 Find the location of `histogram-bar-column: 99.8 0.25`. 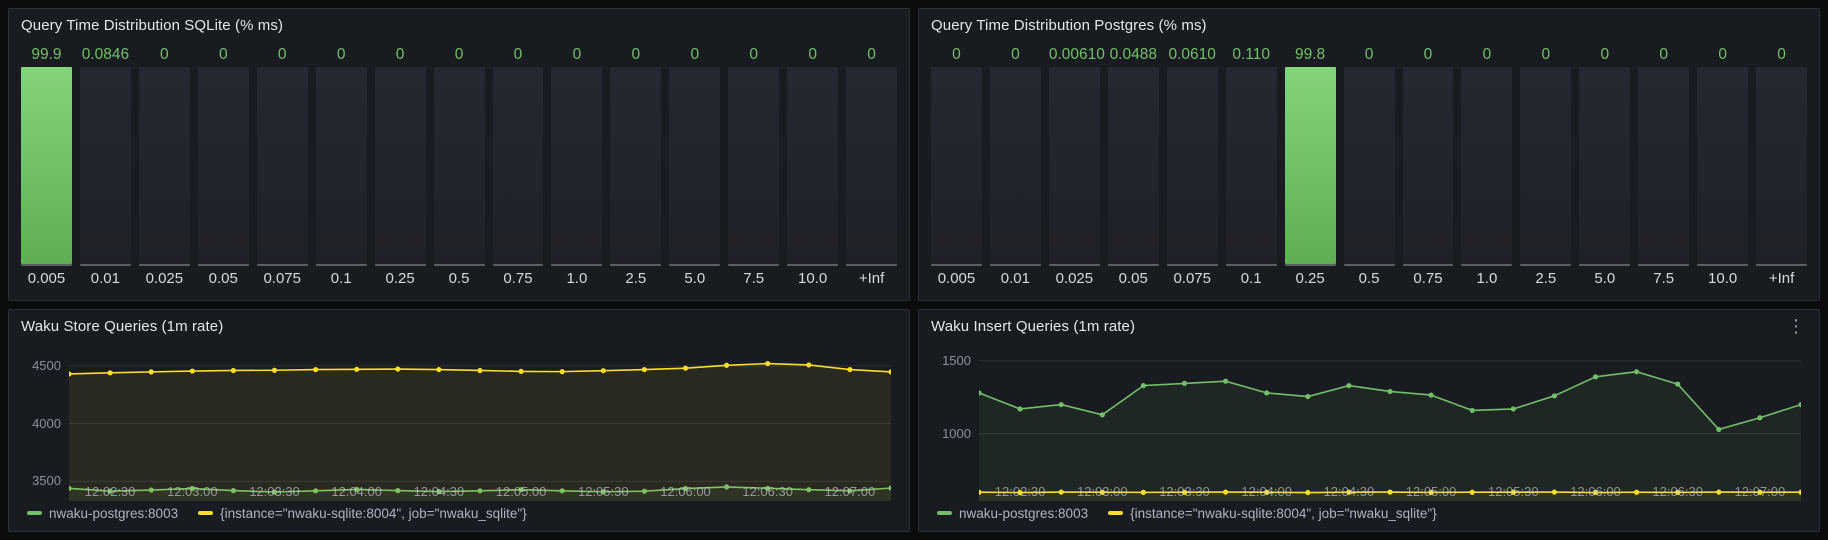

histogram-bar-column: 99.8 0.25 is located at coordinates (1310, 167).